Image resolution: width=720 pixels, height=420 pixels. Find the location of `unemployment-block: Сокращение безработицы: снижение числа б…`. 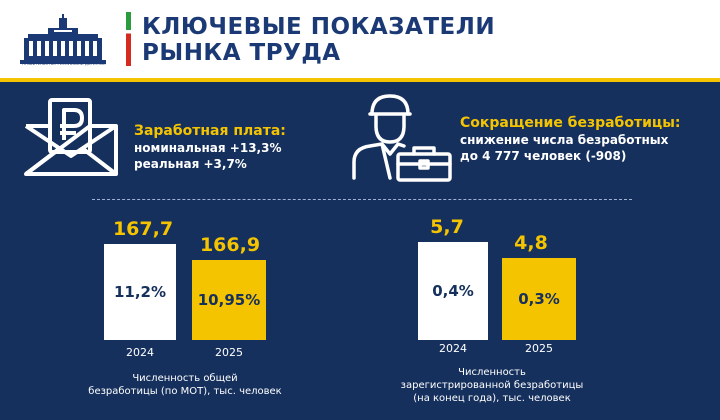

unemployment-block: Сокращение безработицы: снижение числа б… is located at coordinates (570, 139).